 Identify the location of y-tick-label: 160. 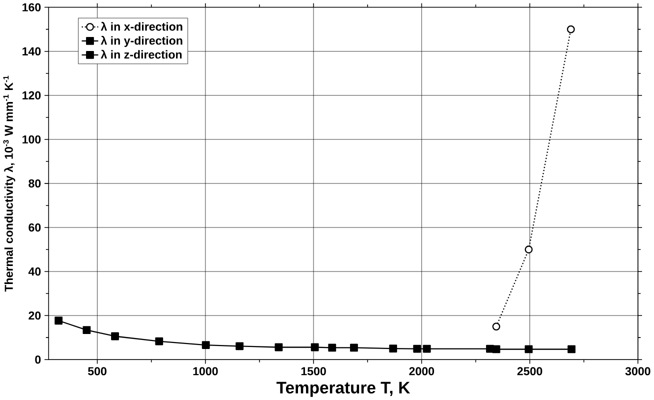
(31, 7).